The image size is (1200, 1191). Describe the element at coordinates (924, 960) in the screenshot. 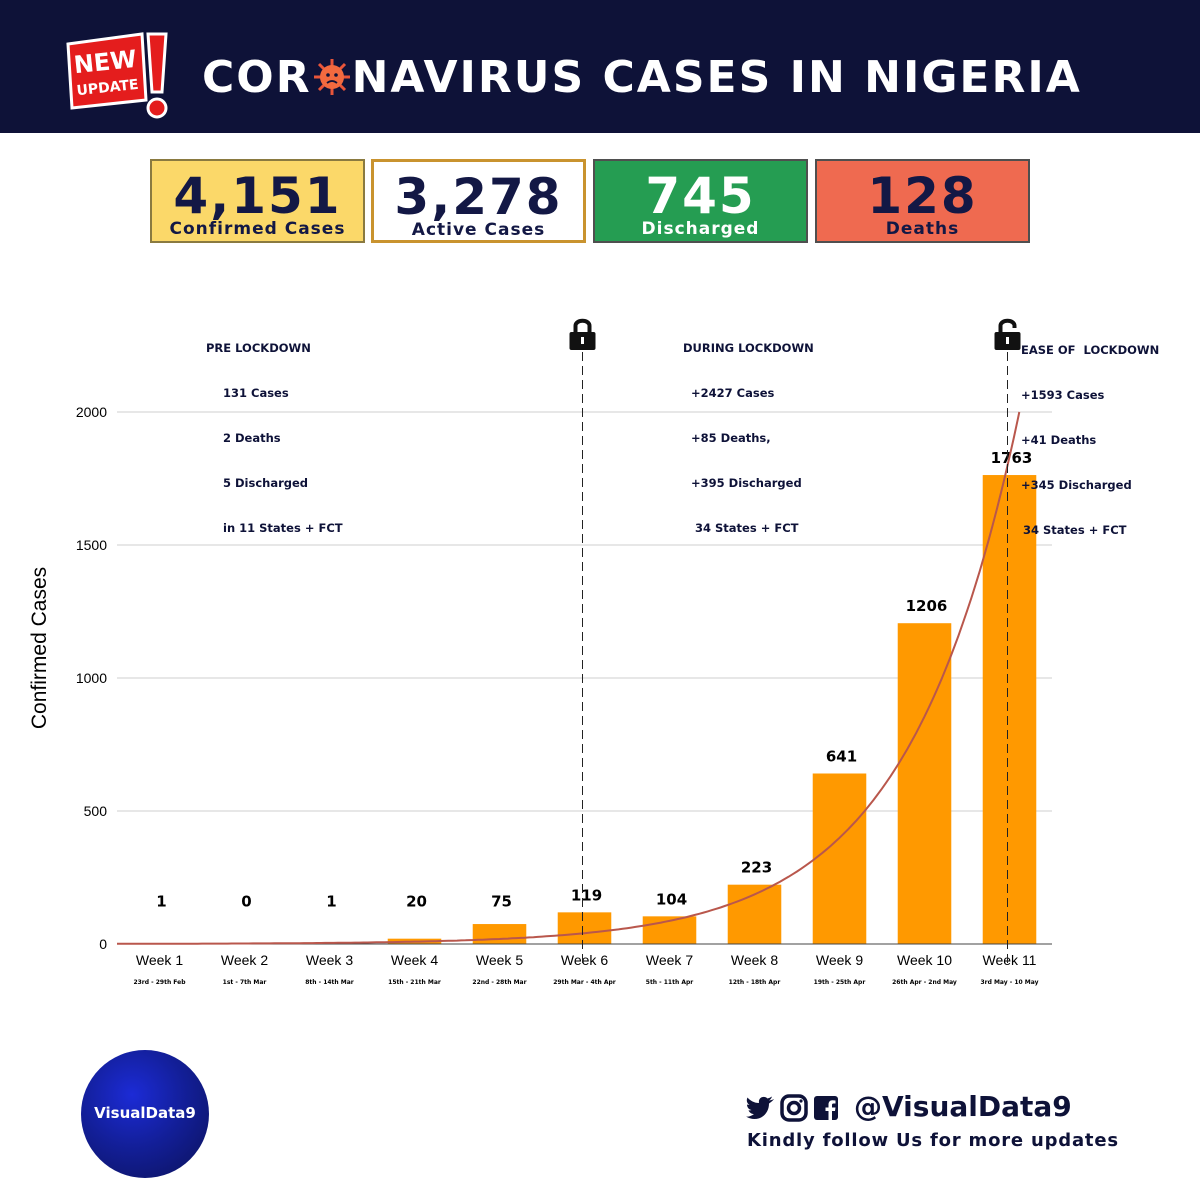

I see `x-tick-label: Week 10` at that location.